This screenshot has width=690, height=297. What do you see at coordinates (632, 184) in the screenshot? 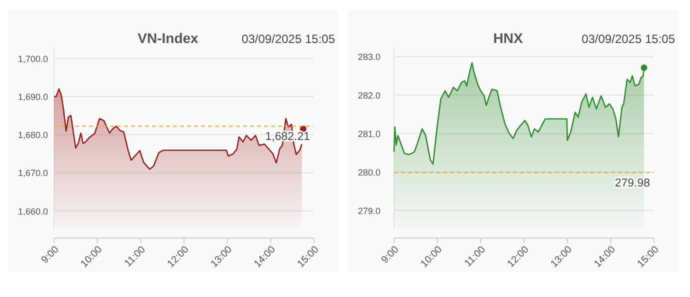
I see `ref-line-label: 279.98` at bounding box center [632, 184].